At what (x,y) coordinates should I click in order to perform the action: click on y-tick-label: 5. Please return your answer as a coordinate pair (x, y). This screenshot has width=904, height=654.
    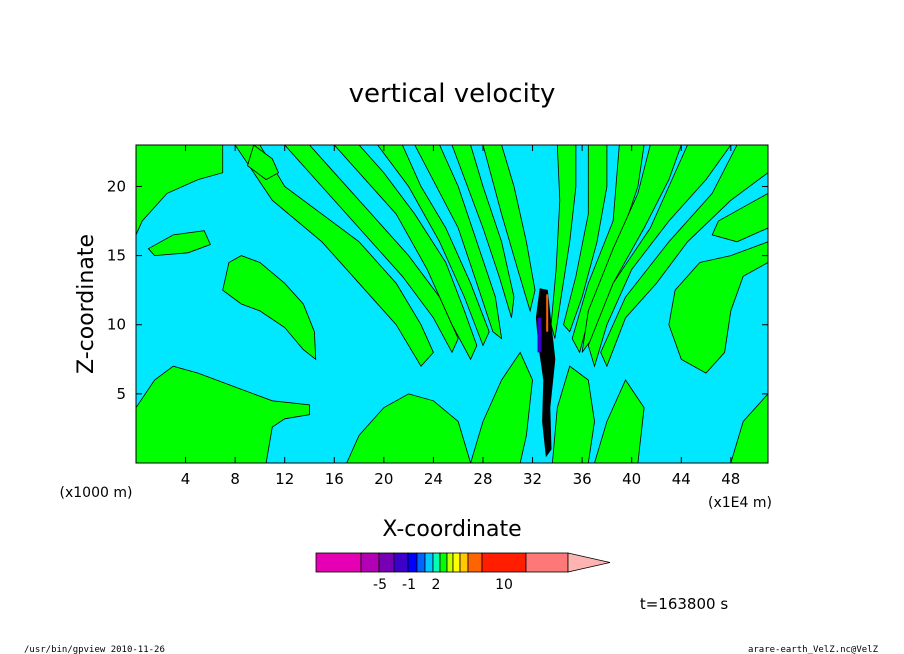
    Looking at the image, I should click on (121, 394).